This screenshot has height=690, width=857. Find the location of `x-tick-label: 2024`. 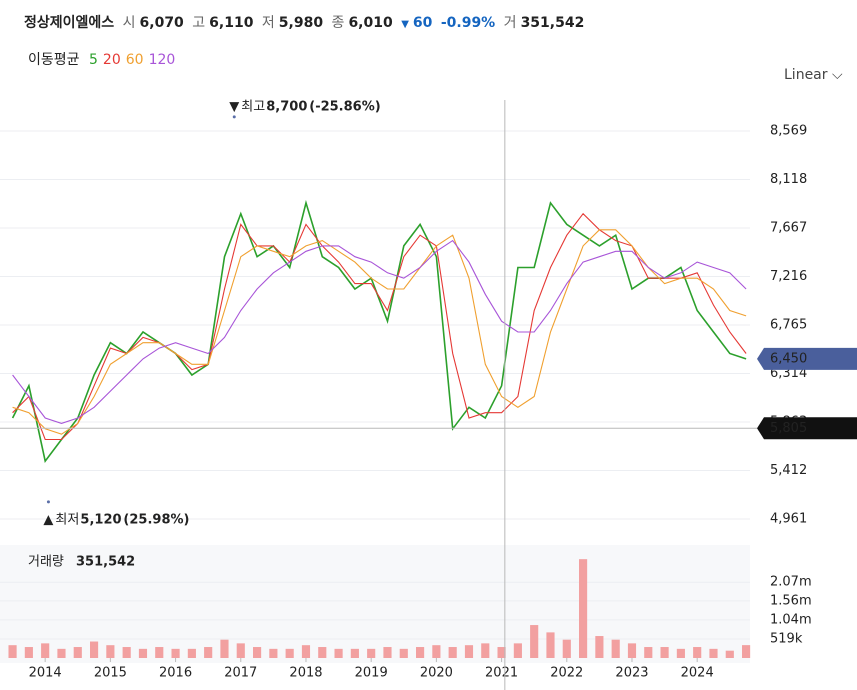

x-tick-label: 2024 is located at coordinates (697, 673).